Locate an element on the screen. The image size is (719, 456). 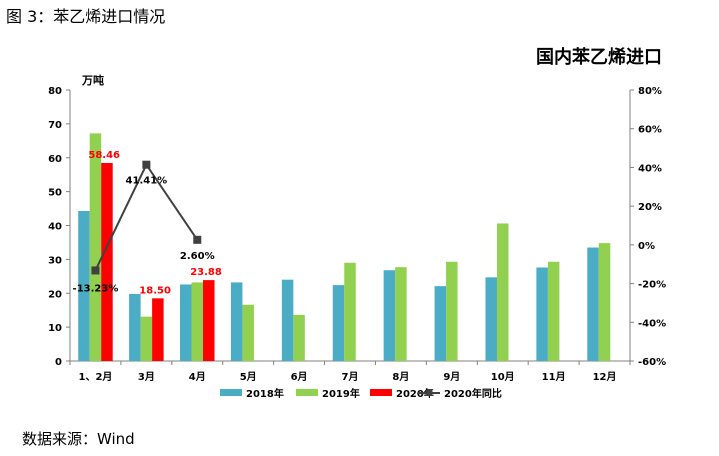
yoy-data-label: 2.60% is located at coordinates (197, 256).